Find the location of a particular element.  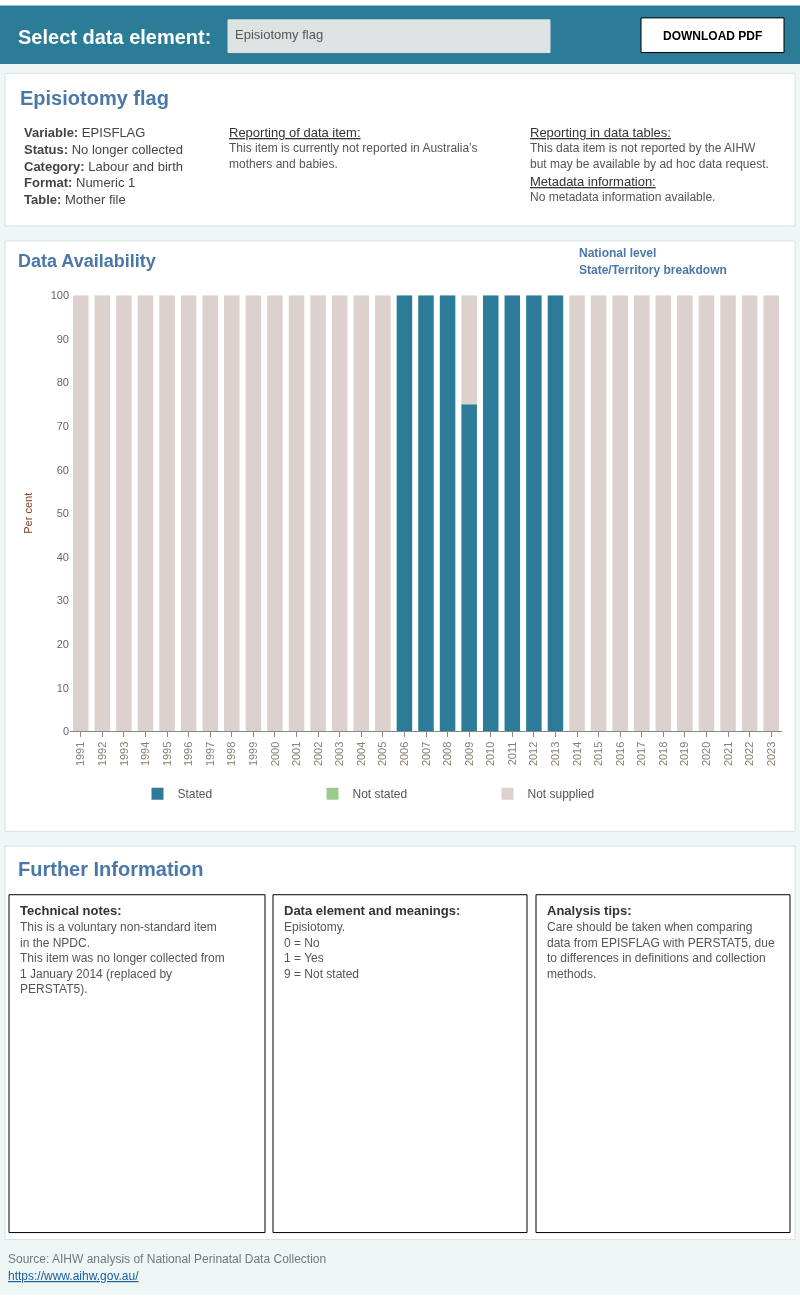

y-tick-label: 30 is located at coordinates (62, 600).